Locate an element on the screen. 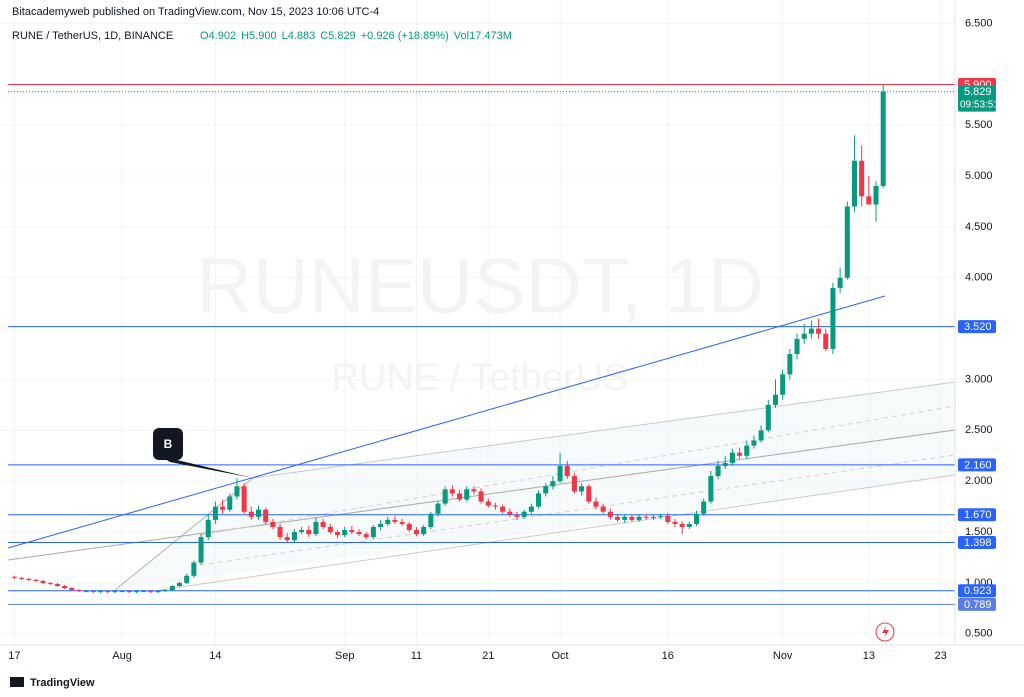 The width and height of the screenshot is (1024, 697). legend-item: H5.900 is located at coordinates (258, 36).